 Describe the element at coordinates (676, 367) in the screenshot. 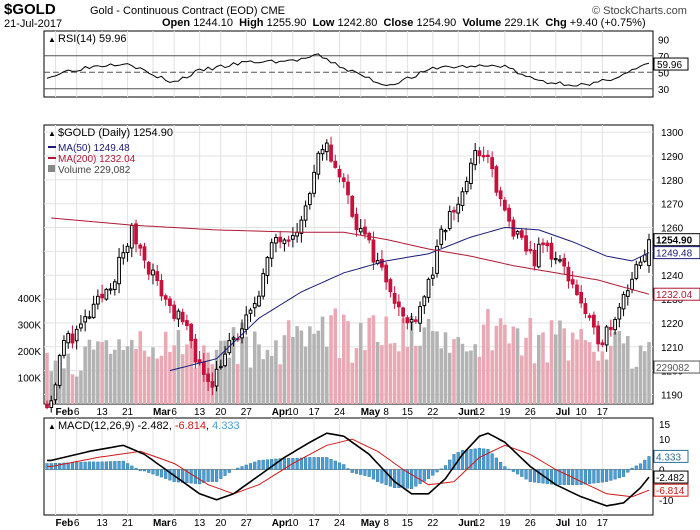

I see `volume-last-value-label-box` at that location.